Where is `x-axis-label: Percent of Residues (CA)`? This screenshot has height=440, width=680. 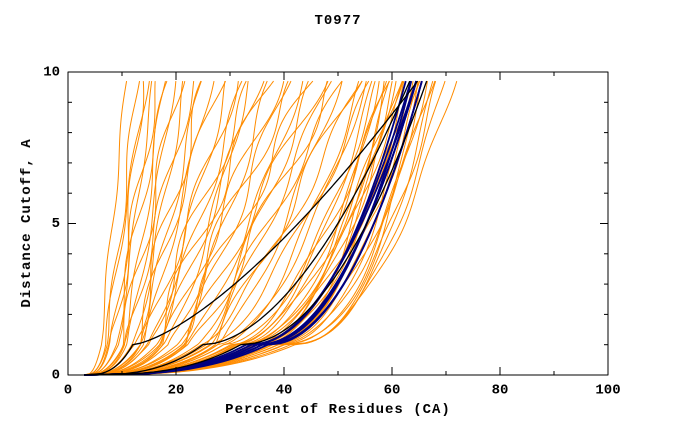
x-axis-label: Percent of Residues (CA) is located at coordinates (338, 410).